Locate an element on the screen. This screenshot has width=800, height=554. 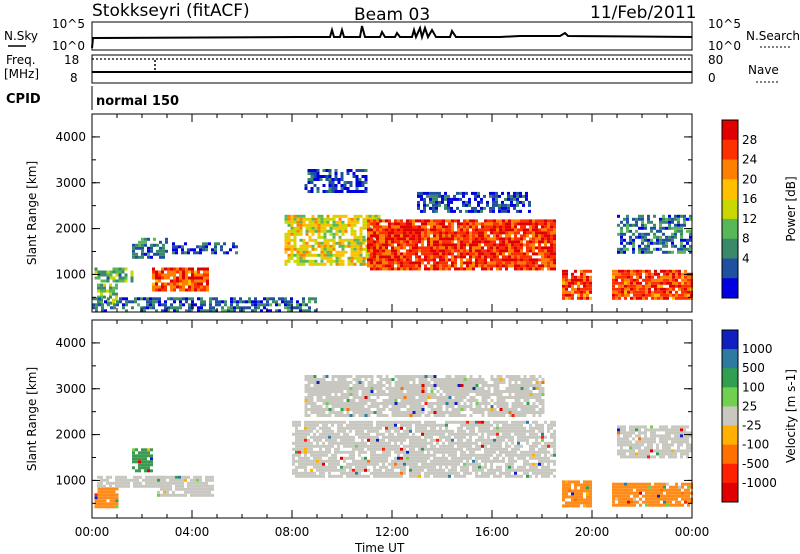
power-colorbar-swatch is located at coordinates (730, 209).